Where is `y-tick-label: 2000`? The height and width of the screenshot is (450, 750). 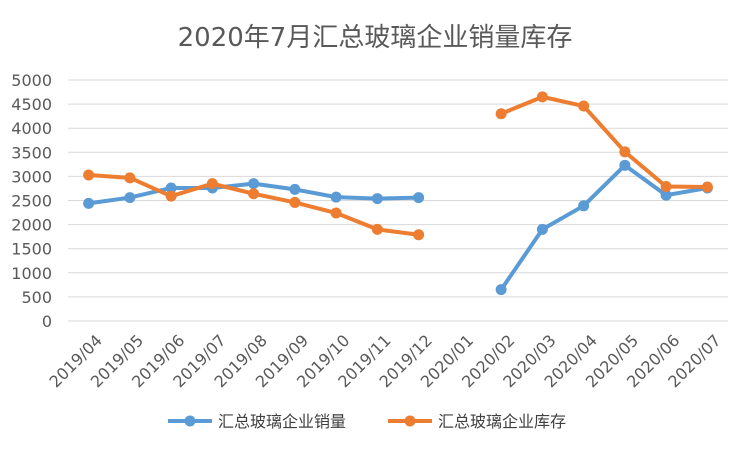
y-tick-label: 2000 is located at coordinates (31, 225).